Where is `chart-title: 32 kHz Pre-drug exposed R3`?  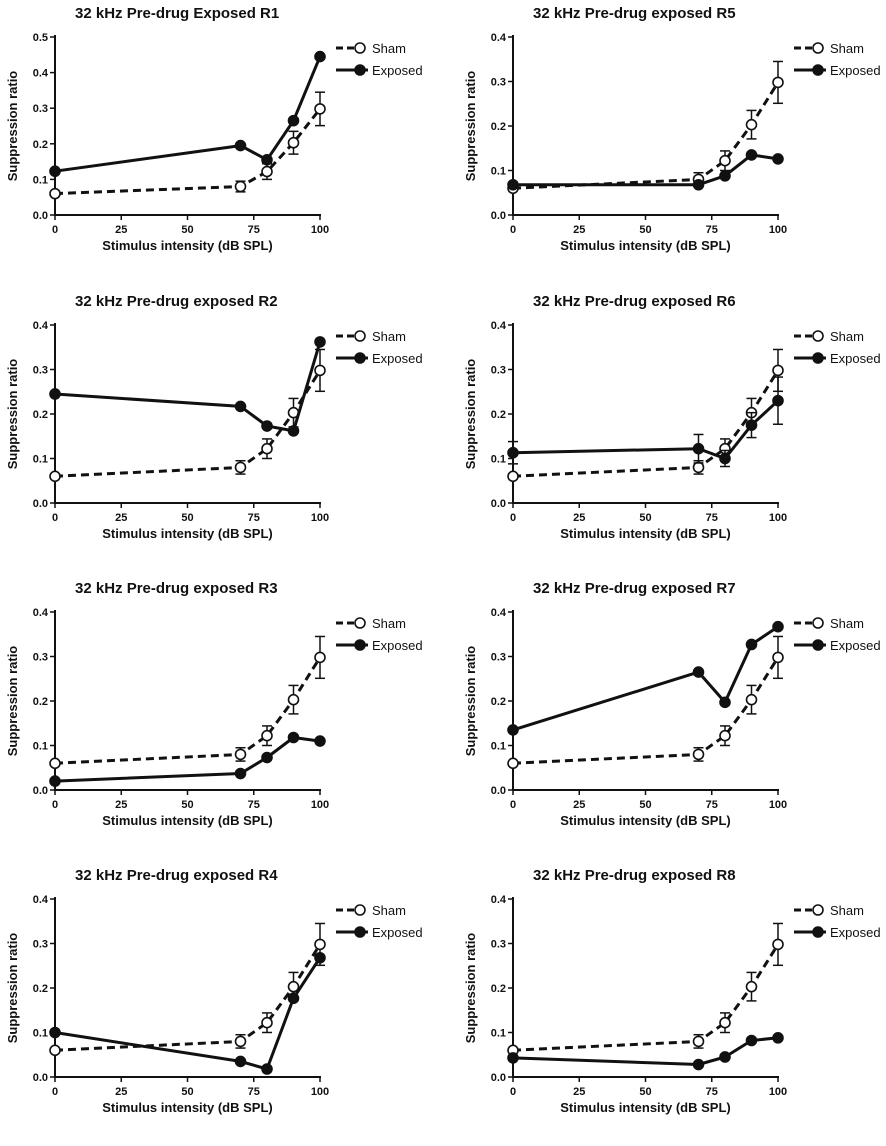
chart-title: 32 kHz Pre-drug exposed R3 is located at coordinates (176, 588).